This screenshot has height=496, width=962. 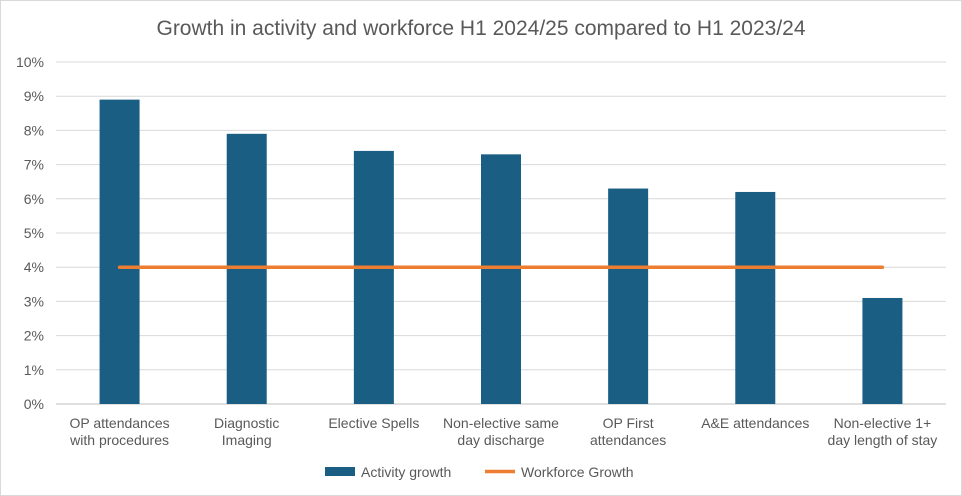 I want to click on x-category-label: Elective Spells, so click(x=373, y=423).